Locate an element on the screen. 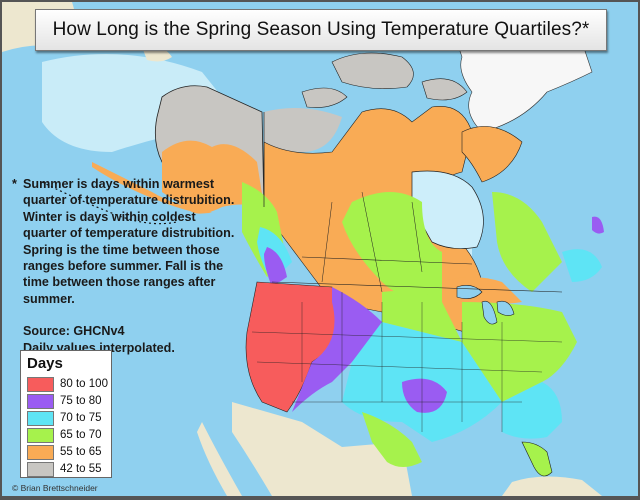  note-line: time between those ranges after is located at coordinates (119, 282).